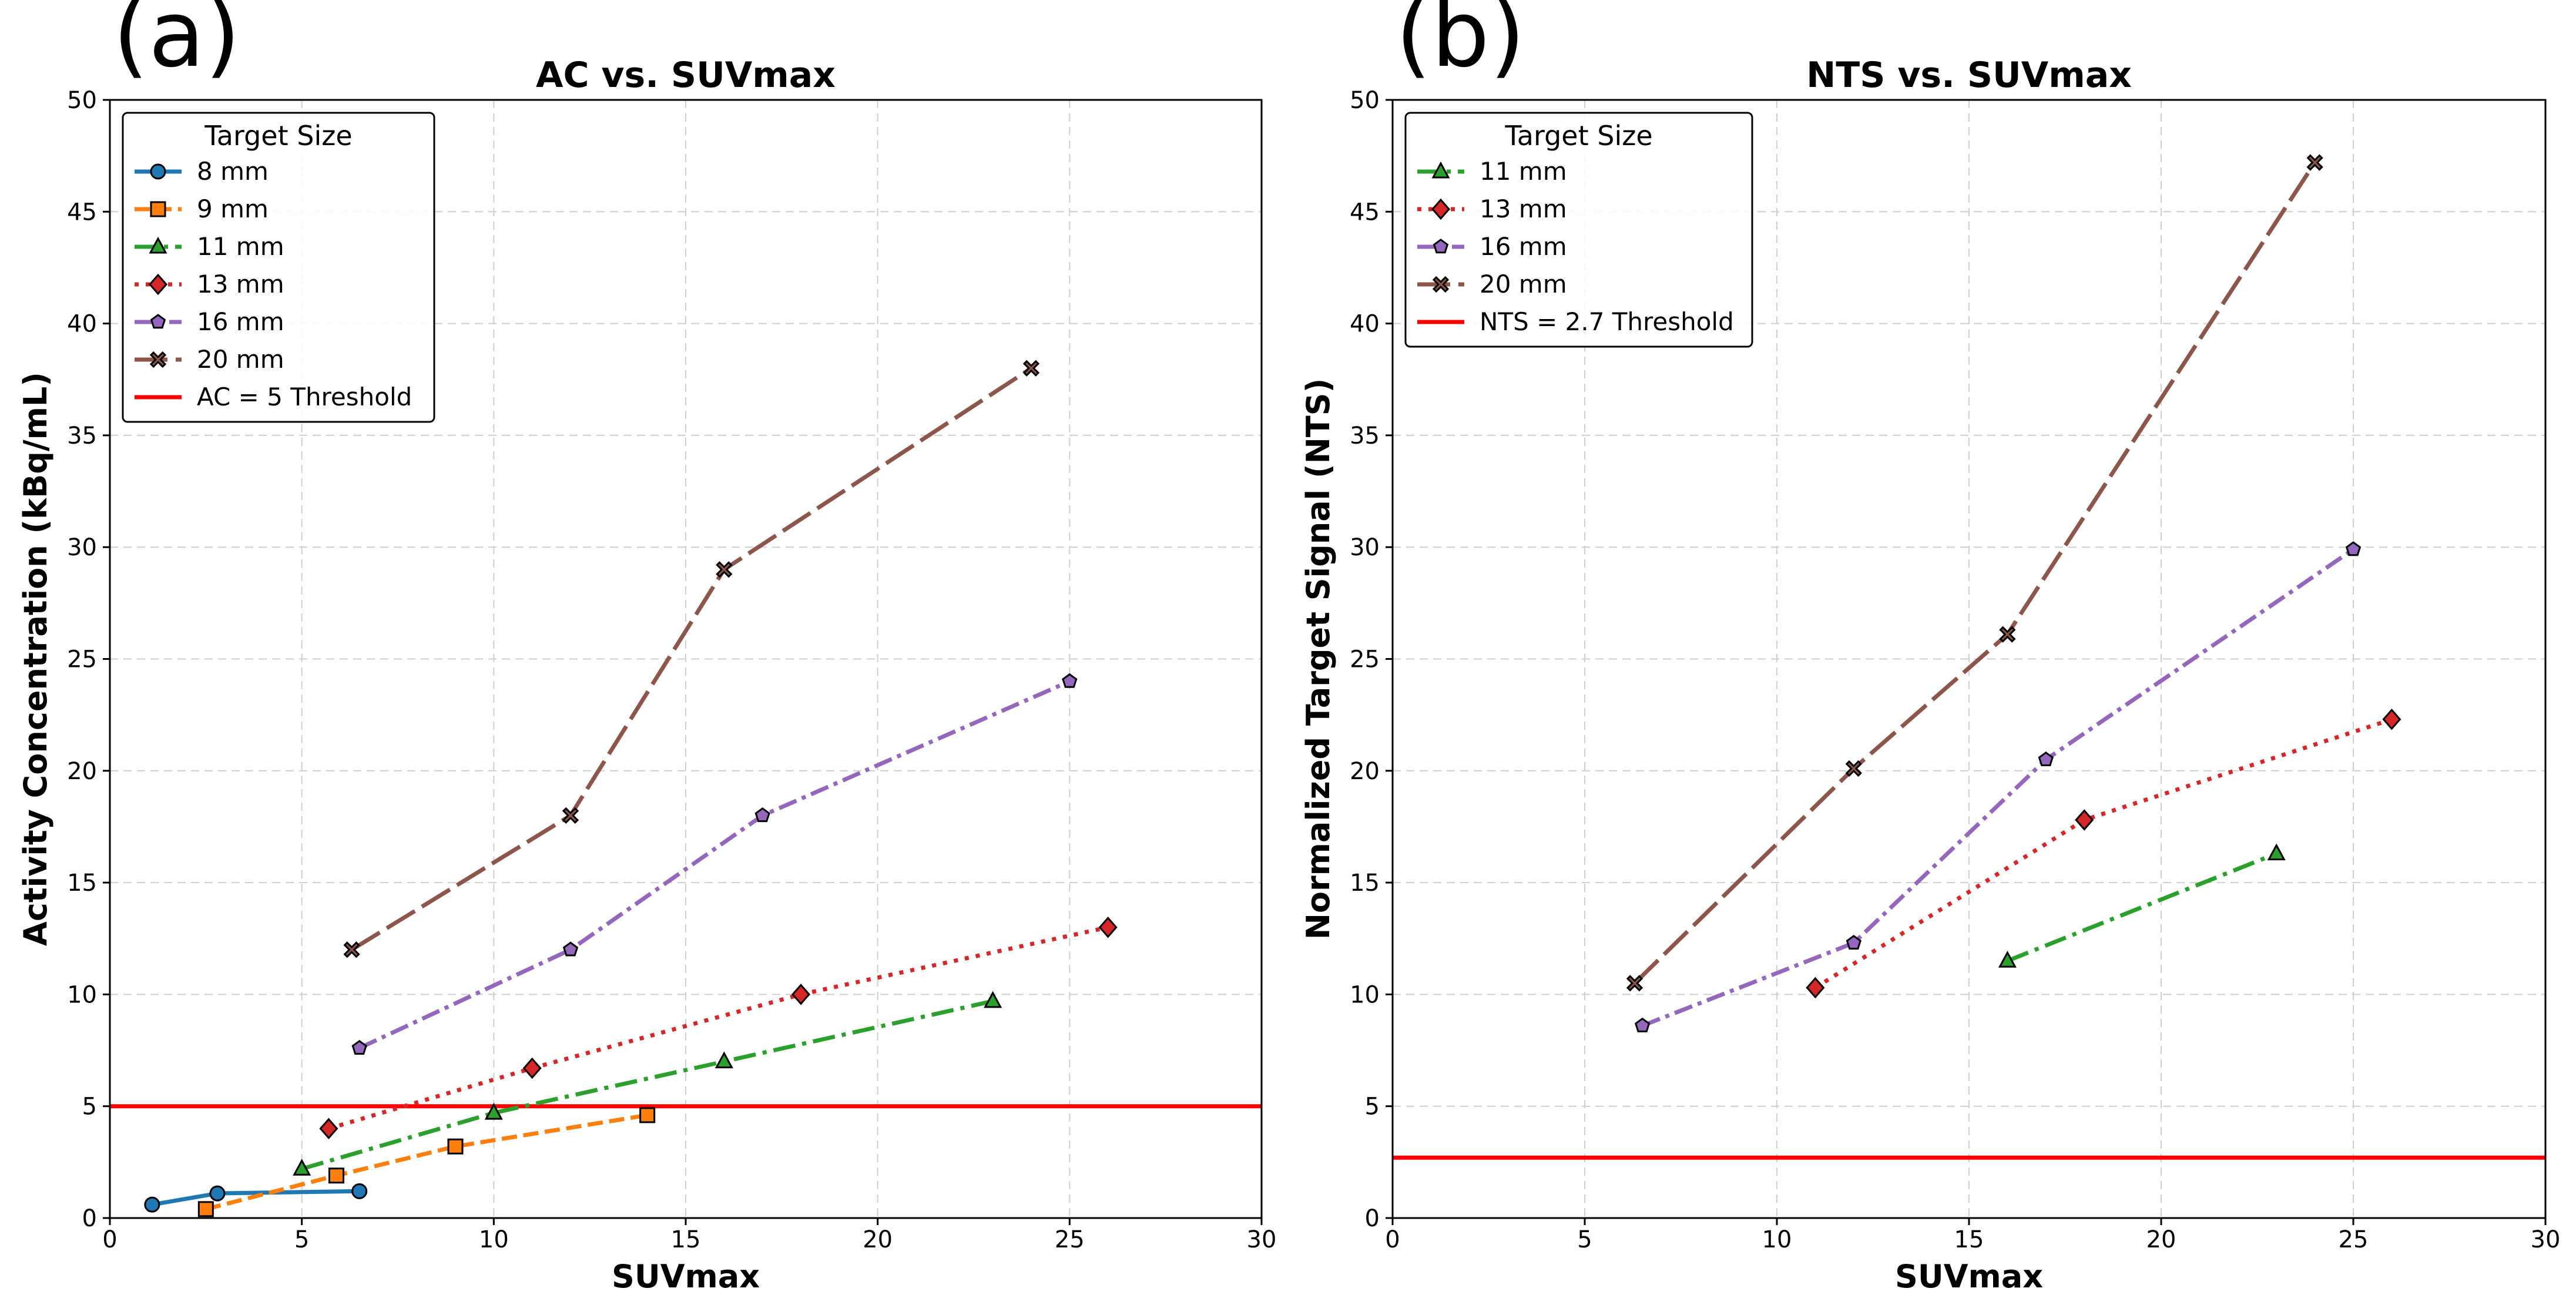 This screenshot has height=1305, width=2576. I want to click on series-9-mm, so click(426, 1162).